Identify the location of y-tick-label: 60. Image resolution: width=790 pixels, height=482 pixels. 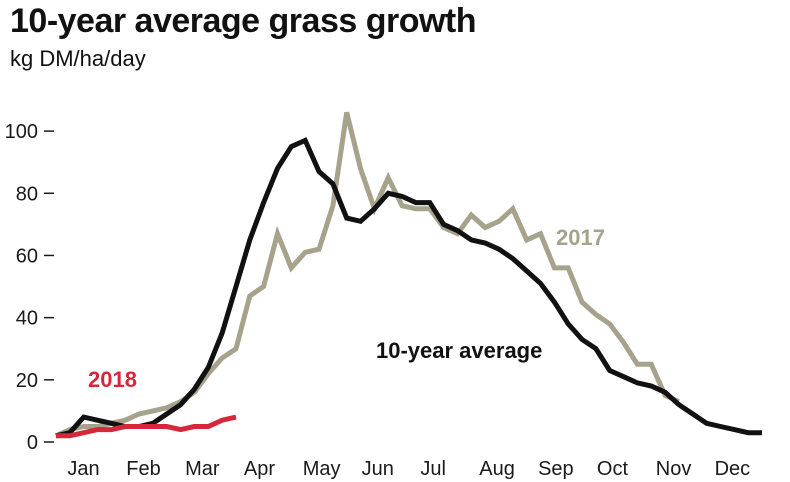
(27, 256).